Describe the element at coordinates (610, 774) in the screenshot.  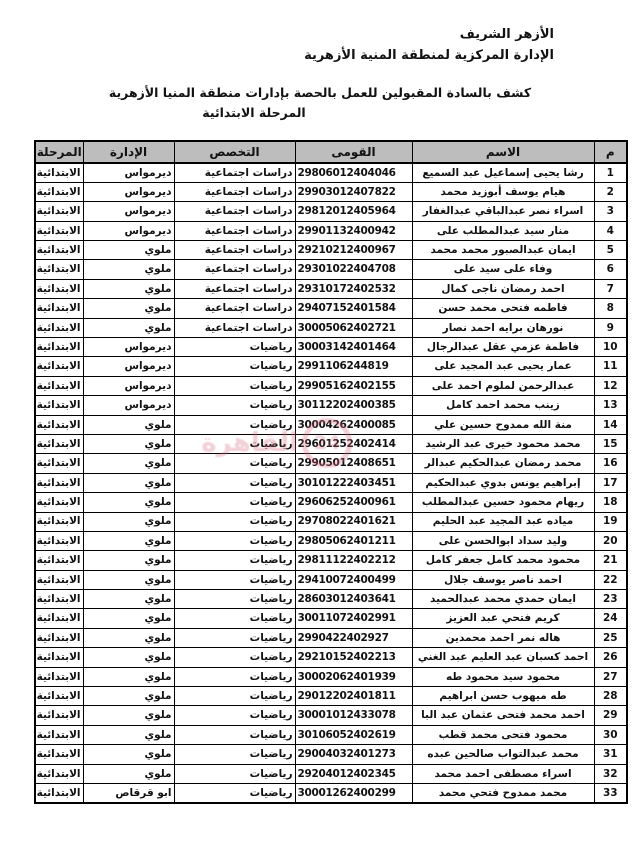
I see `cell-index: 32` at that location.